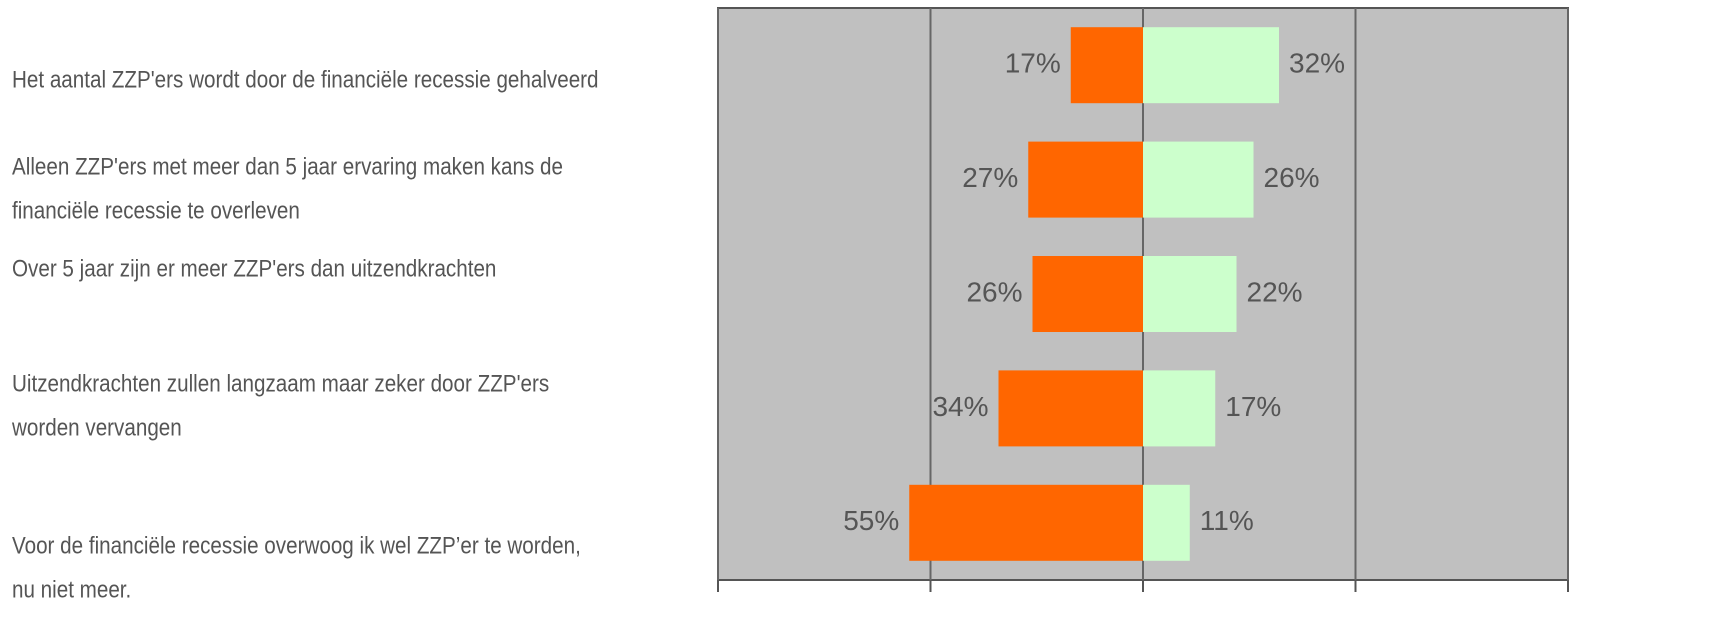  What do you see at coordinates (990, 177) in the screenshot?
I see `value-label: 27%` at bounding box center [990, 177].